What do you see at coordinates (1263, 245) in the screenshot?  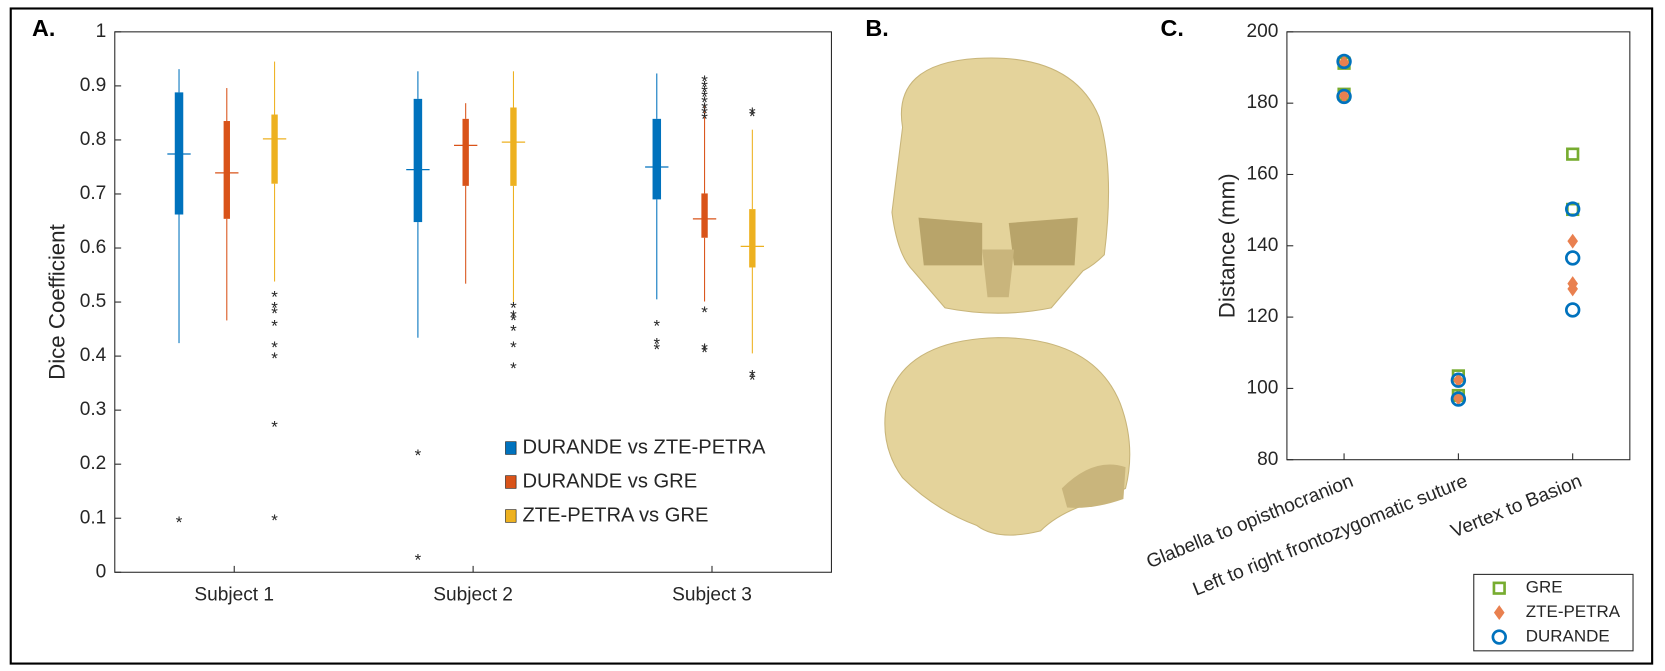 I see `y-tick-label: 140` at bounding box center [1263, 245].